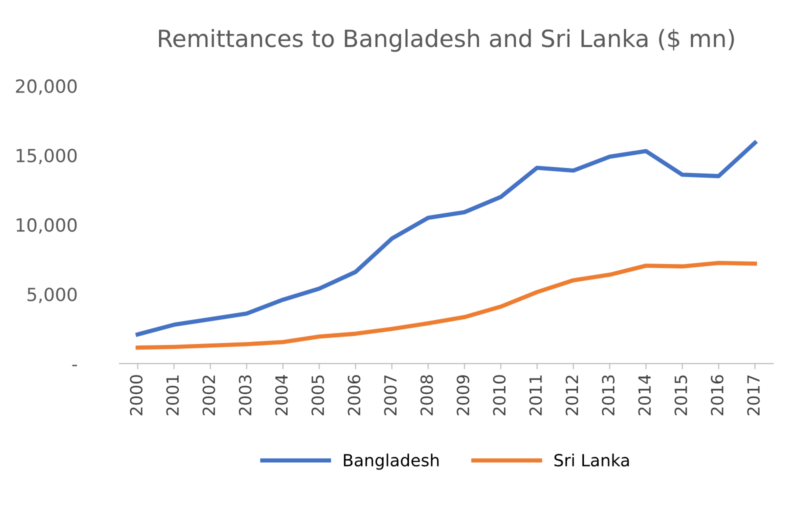 The width and height of the screenshot is (797, 505). I want to click on y-tick-label: 5,000, so click(52, 296).